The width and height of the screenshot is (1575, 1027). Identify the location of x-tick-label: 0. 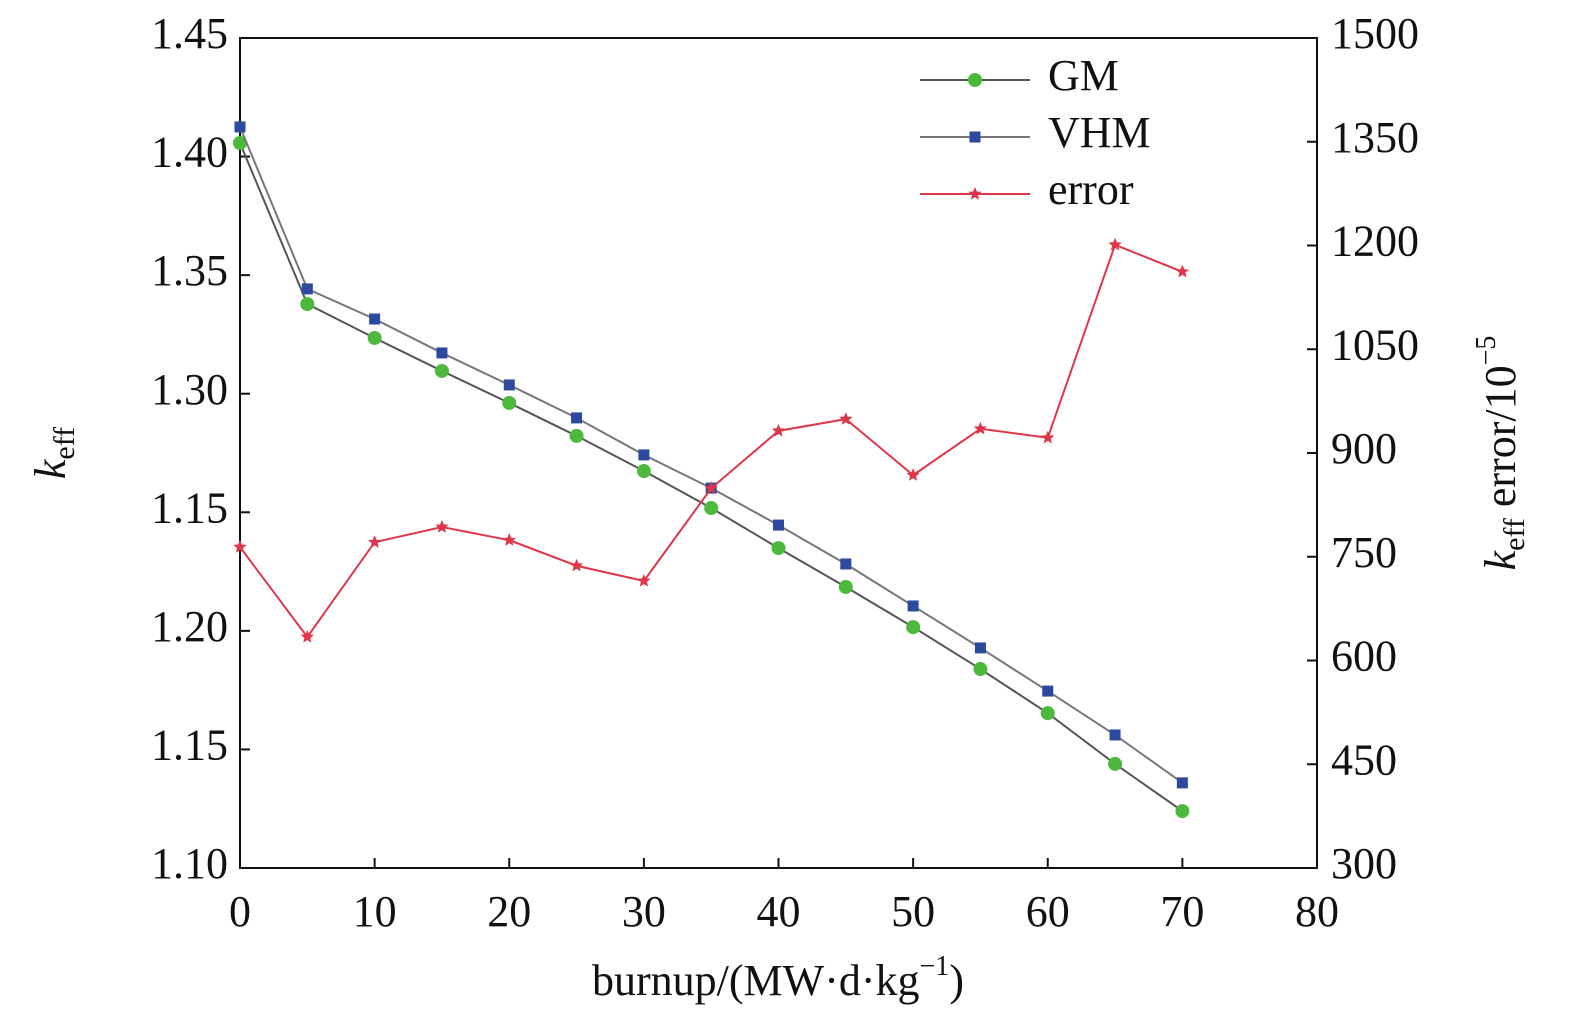
(240, 911).